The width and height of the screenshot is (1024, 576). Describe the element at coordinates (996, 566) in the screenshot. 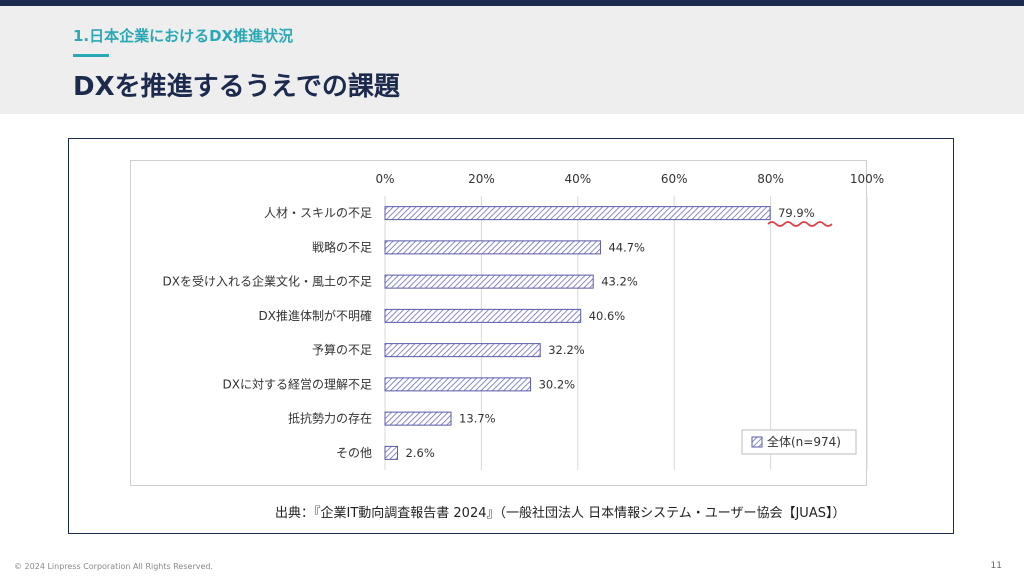

I see `page-number: 11` at that location.